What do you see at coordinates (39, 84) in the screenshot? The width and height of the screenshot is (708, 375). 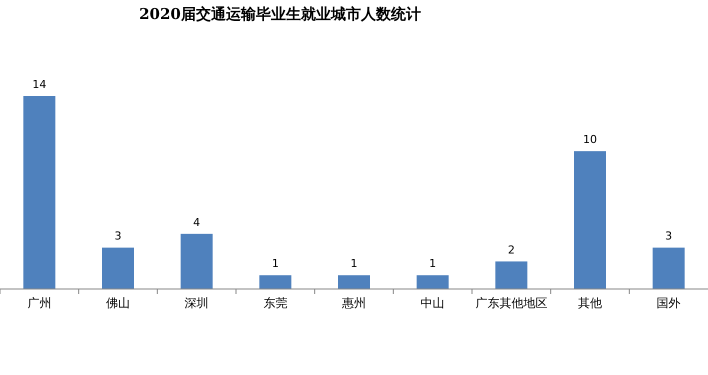 I see `data-label: 14` at bounding box center [39, 84].